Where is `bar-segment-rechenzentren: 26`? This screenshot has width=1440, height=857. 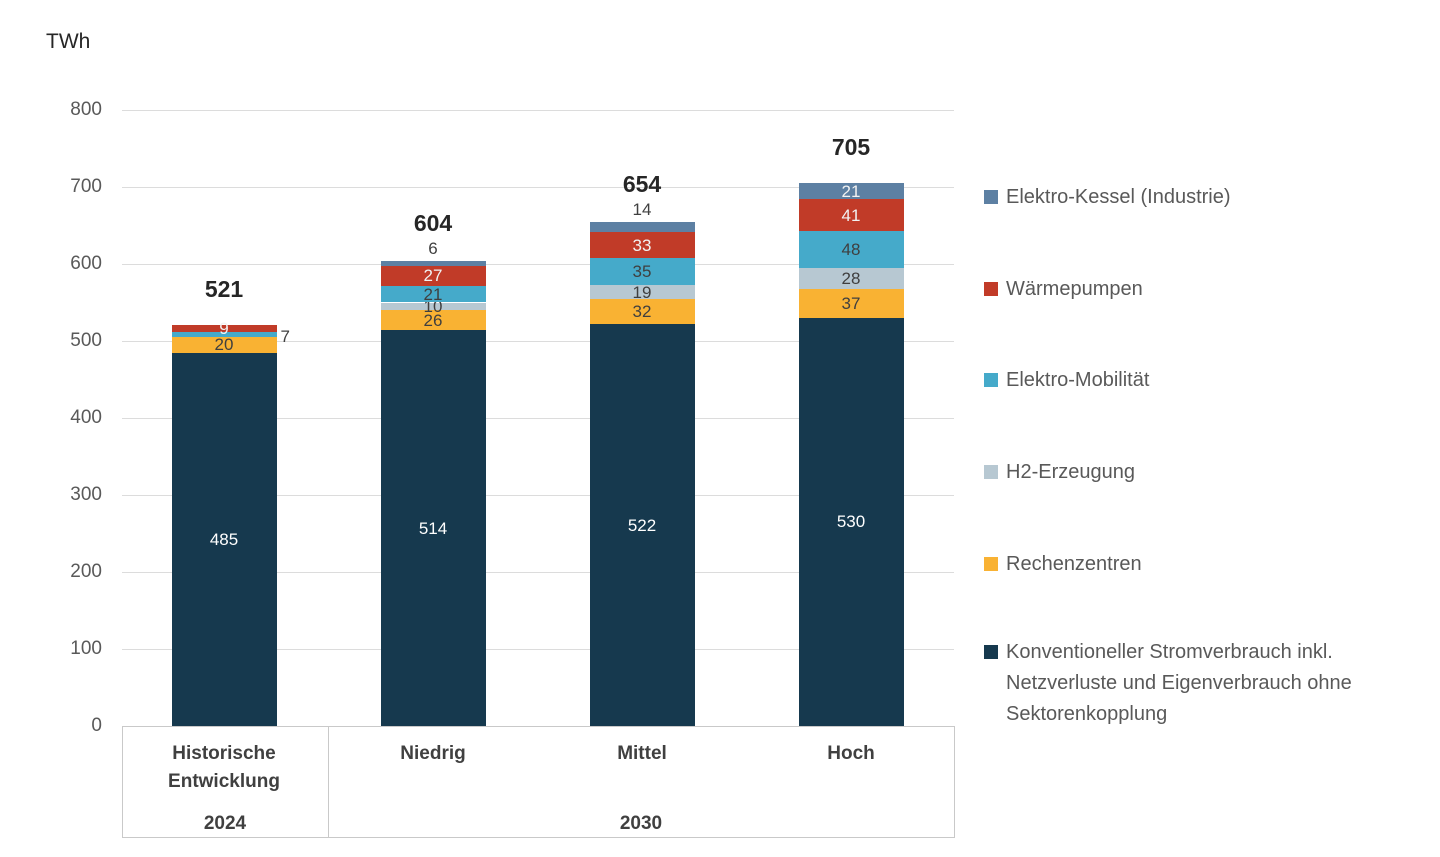
bar-segment-rechenzentren: 26 is located at coordinates (433, 320).